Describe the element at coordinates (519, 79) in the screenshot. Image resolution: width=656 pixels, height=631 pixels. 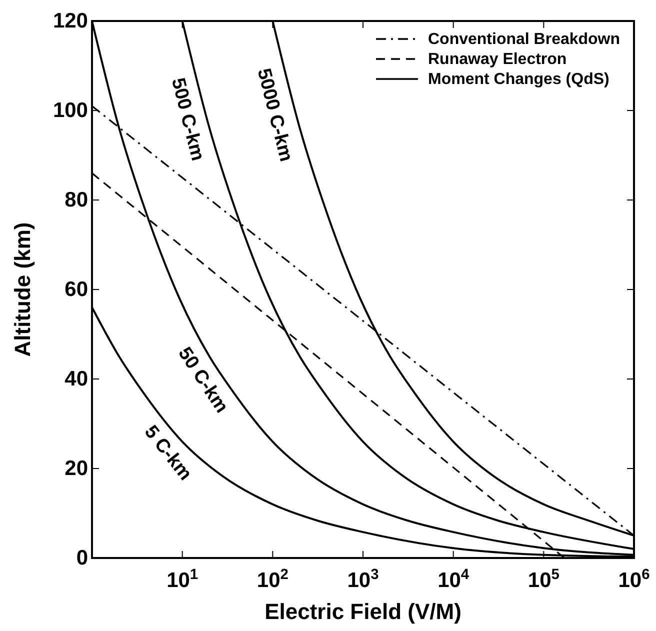
I see `legend-label: Moment Changes (QdS)` at that location.